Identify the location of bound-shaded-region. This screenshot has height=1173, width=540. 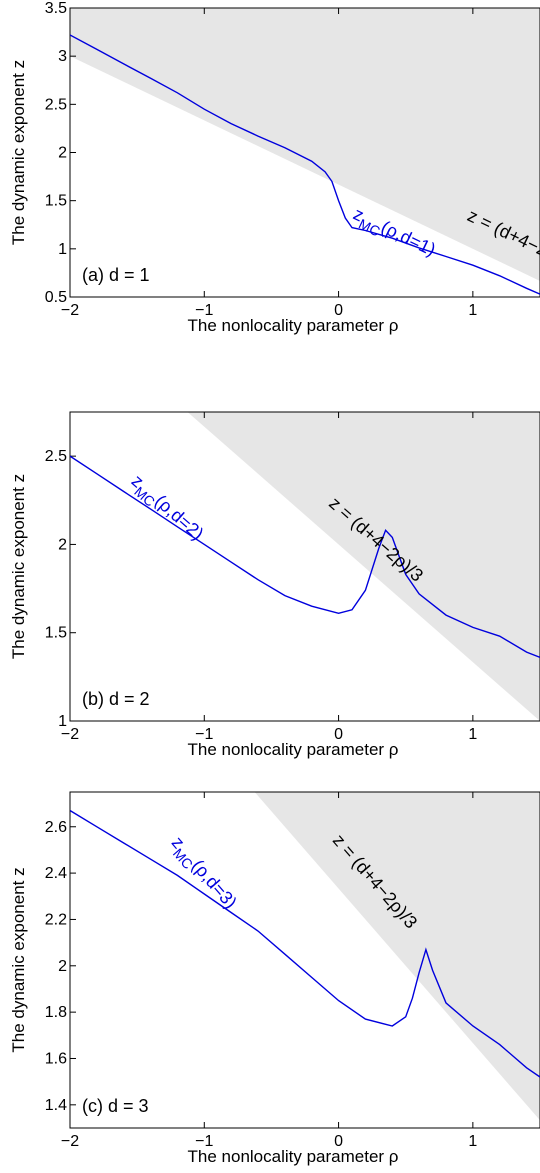
(397, 956).